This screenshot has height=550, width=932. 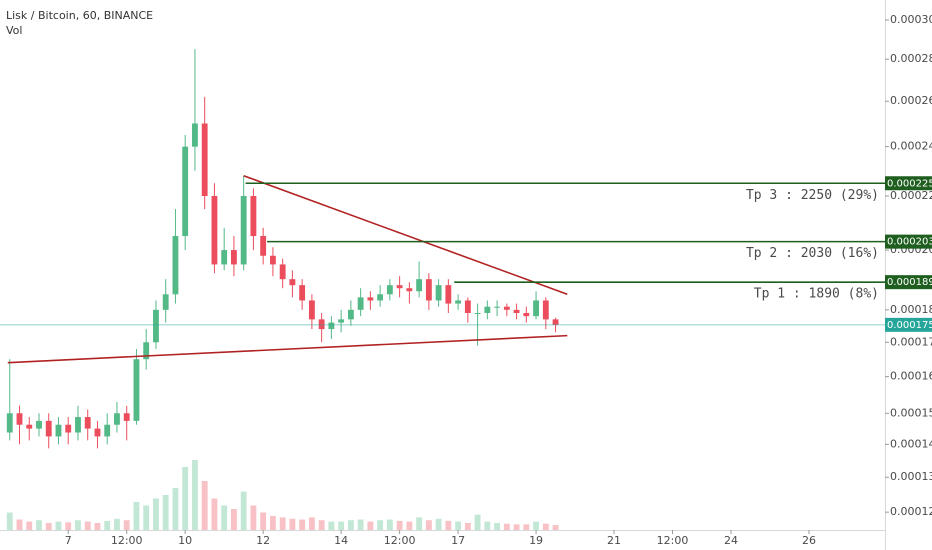 I want to click on last-price-label: 0.0001753, so click(x=909, y=325).